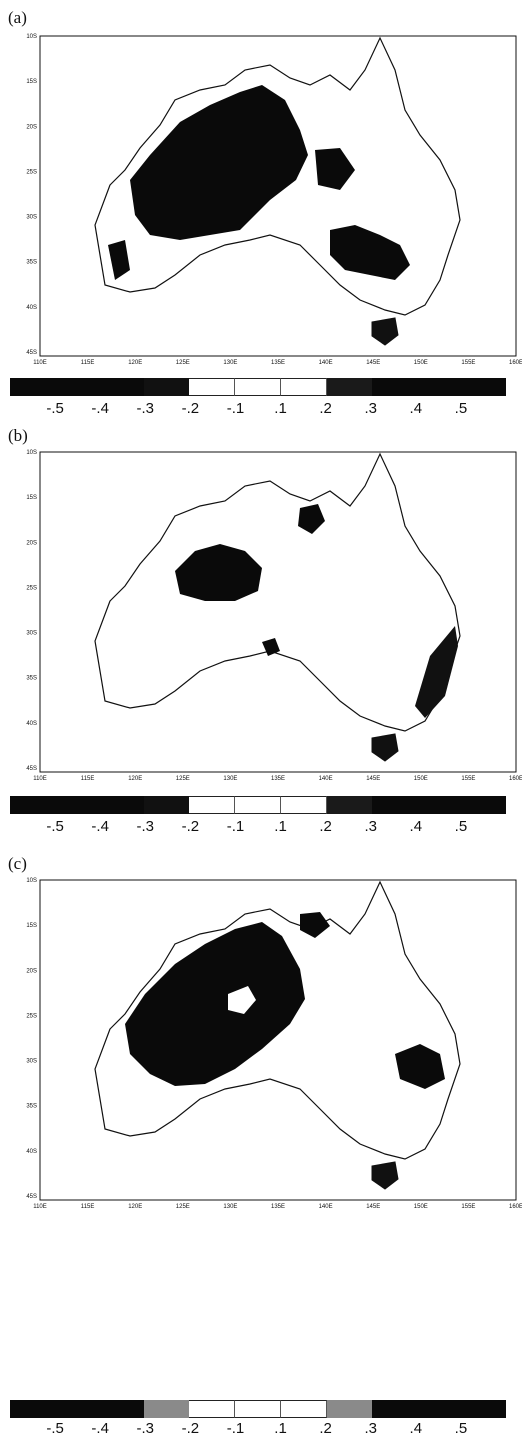 This screenshot has height=1440, width=522. I want to click on colorbar-c-ticks: -.5 -.4 -.3 -.2 -.1 .1 .2 .3 .4 .5, so click(258, 1430).